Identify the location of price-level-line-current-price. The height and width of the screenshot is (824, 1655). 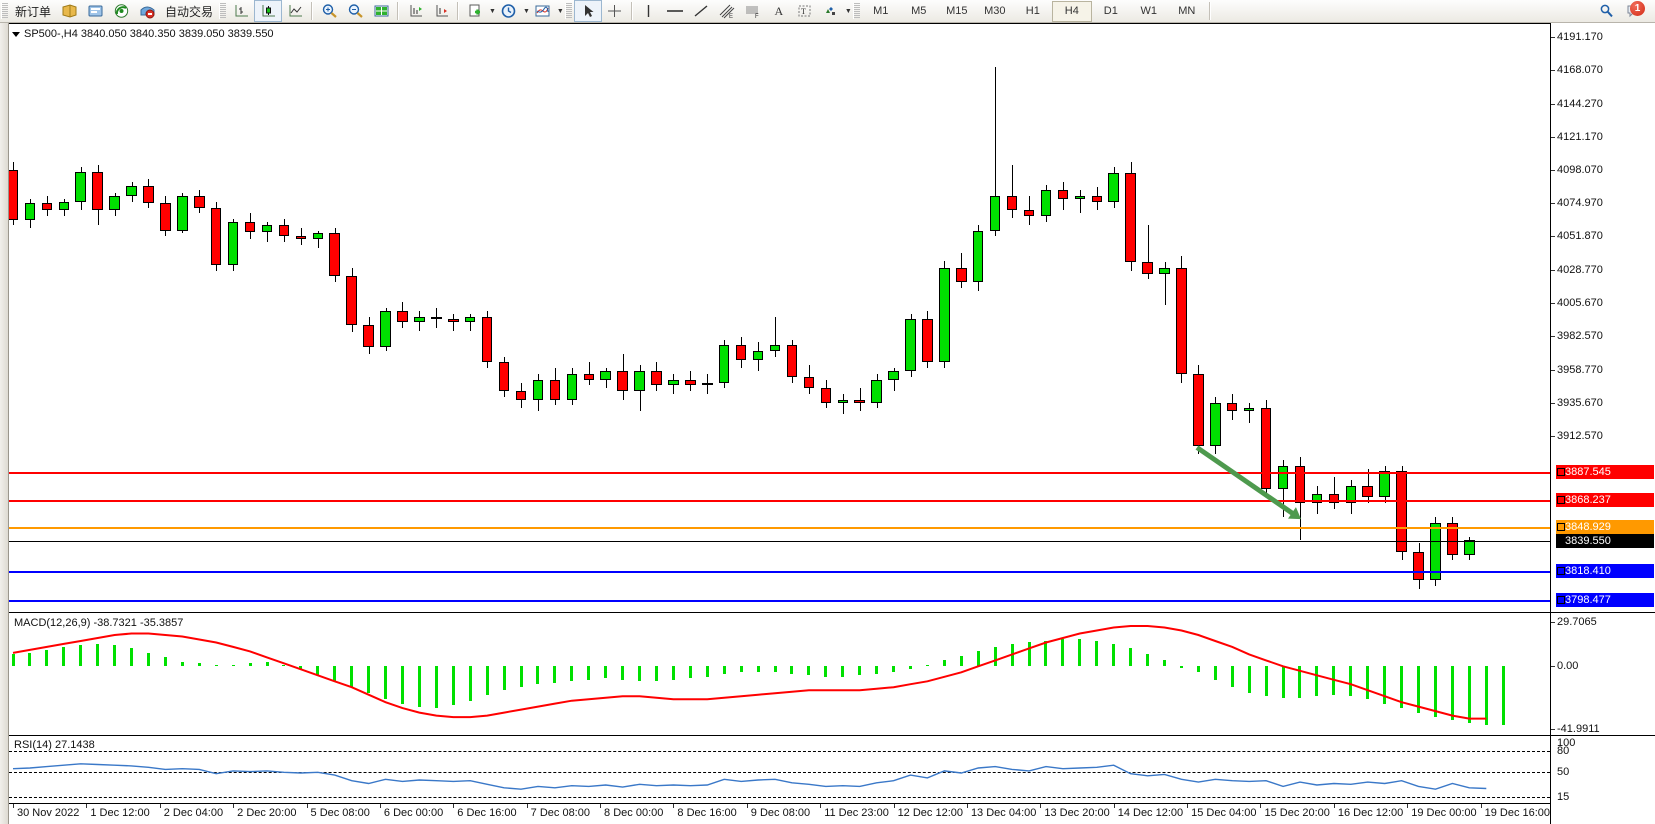
(779, 541).